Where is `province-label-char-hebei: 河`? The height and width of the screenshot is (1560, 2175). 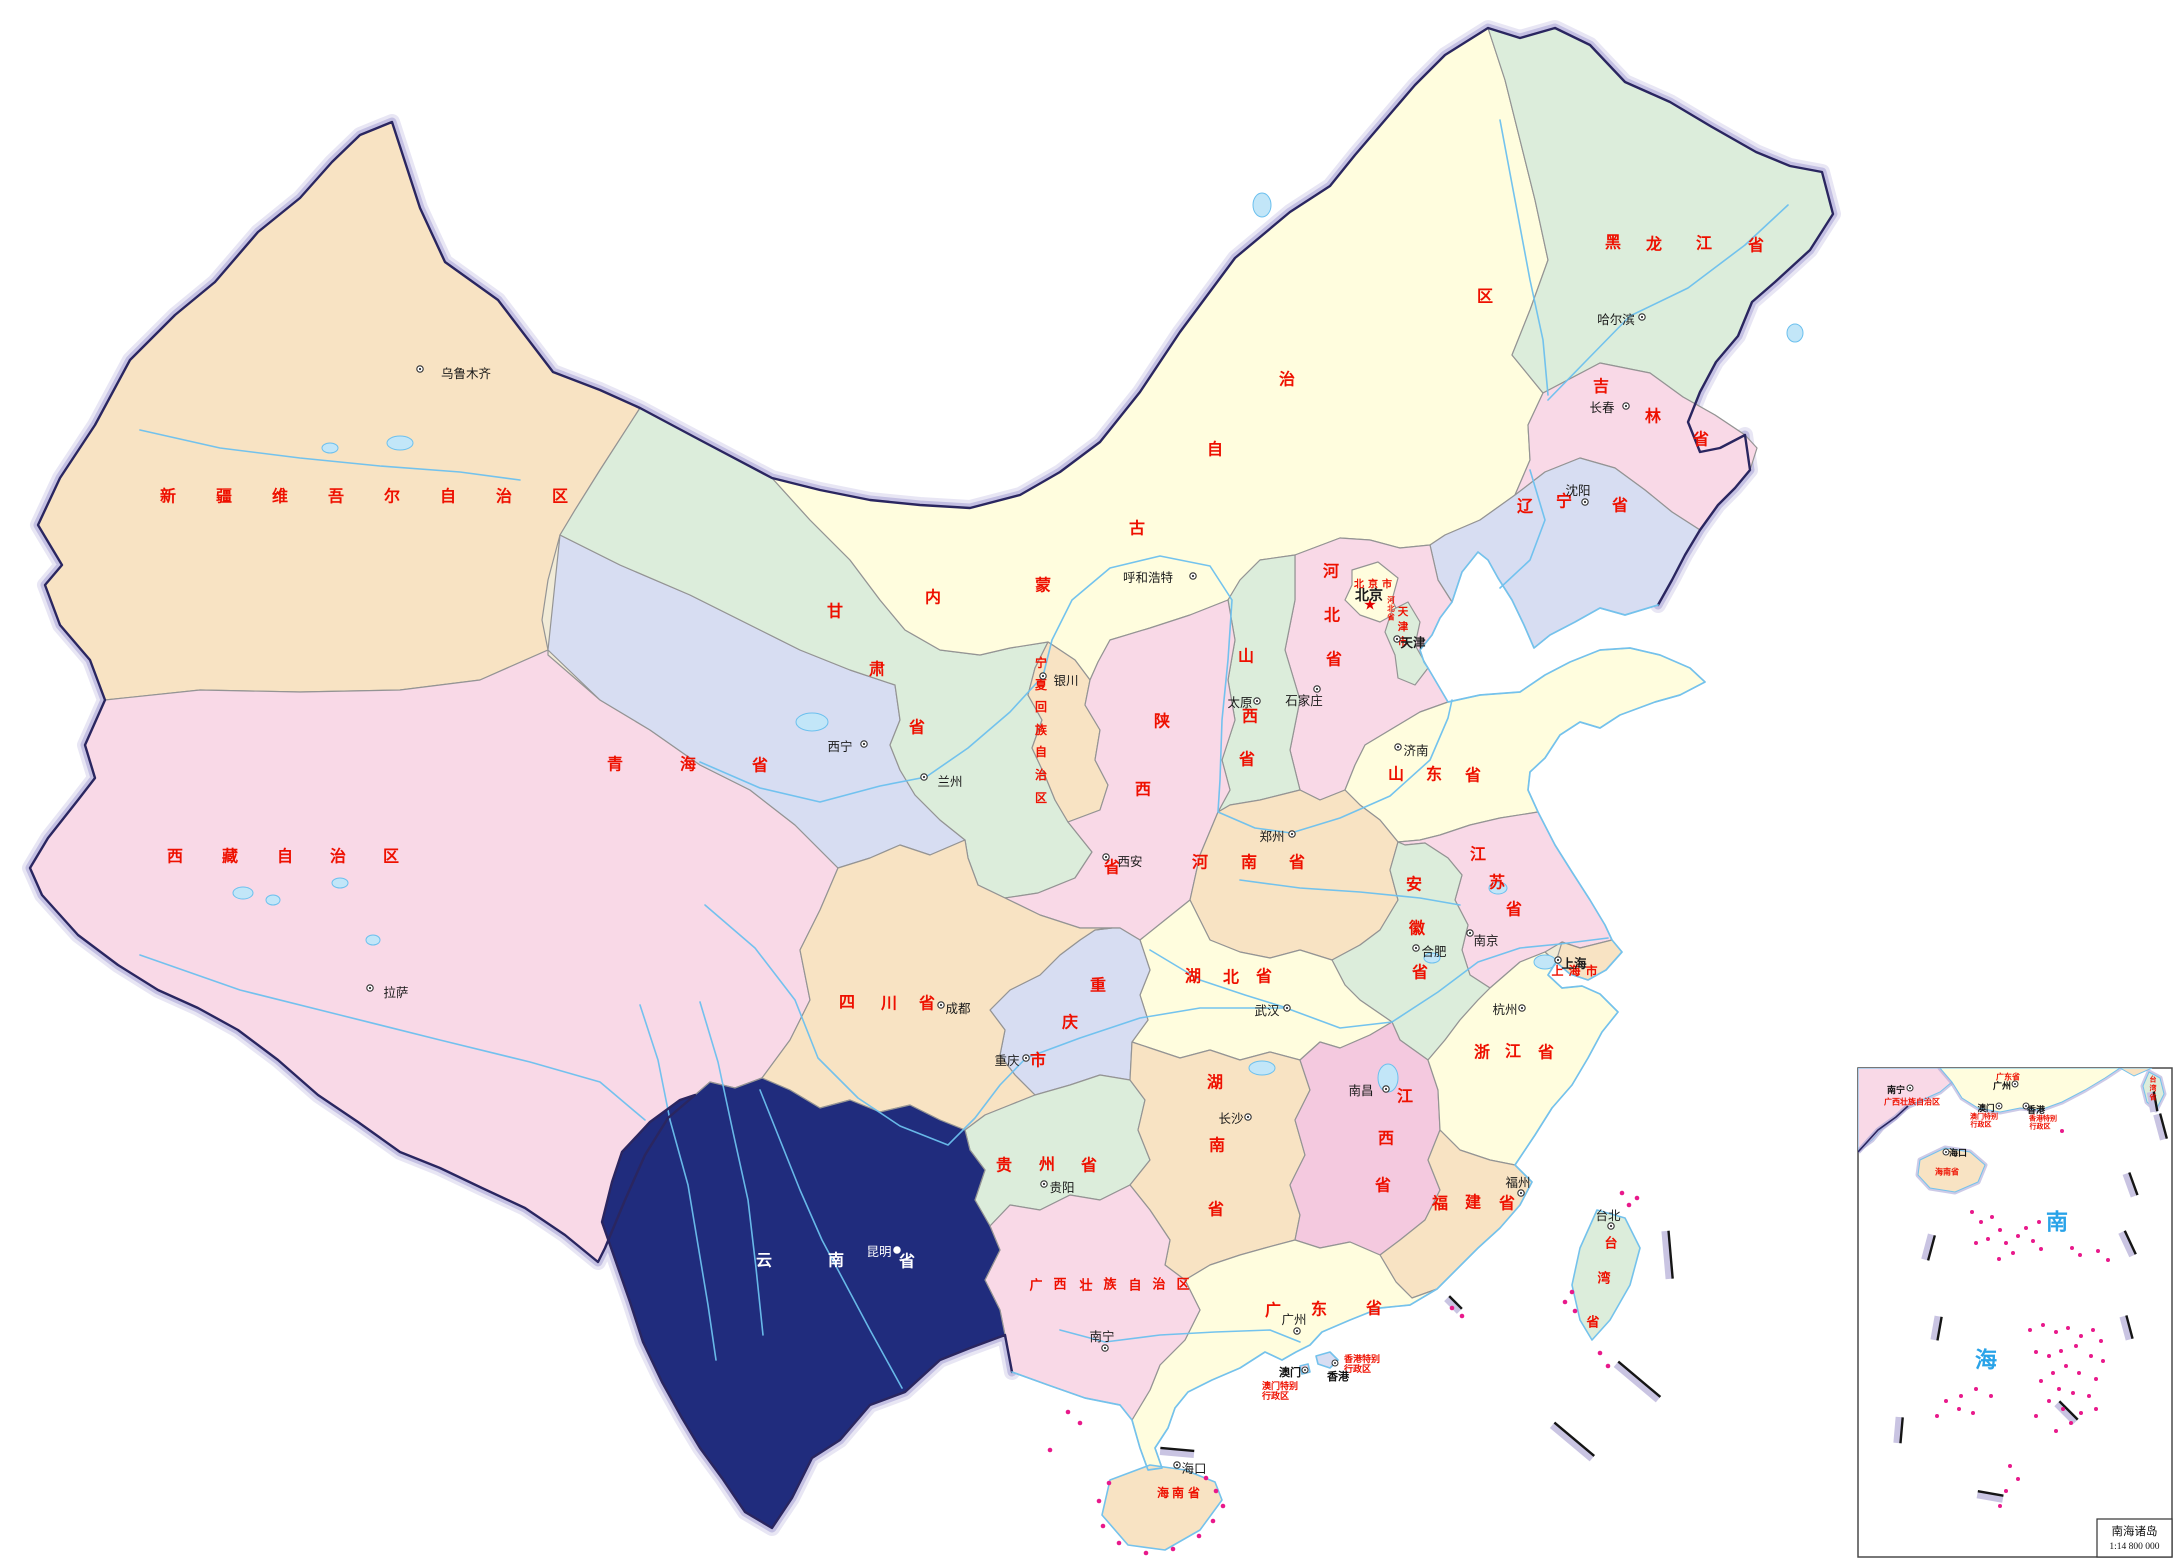 province-label-char-hebei: 河 is located at coordinates (1331, 571).